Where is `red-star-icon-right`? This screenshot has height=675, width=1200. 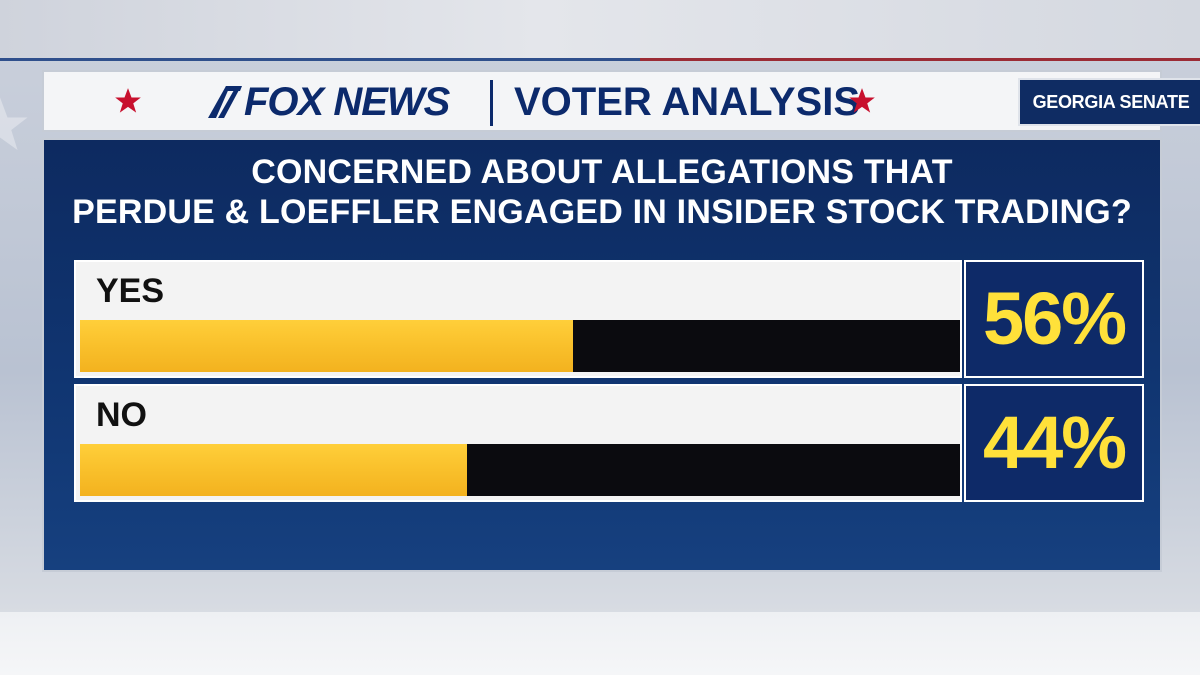 red-star-icon-right is located at coordinates (862, 101).